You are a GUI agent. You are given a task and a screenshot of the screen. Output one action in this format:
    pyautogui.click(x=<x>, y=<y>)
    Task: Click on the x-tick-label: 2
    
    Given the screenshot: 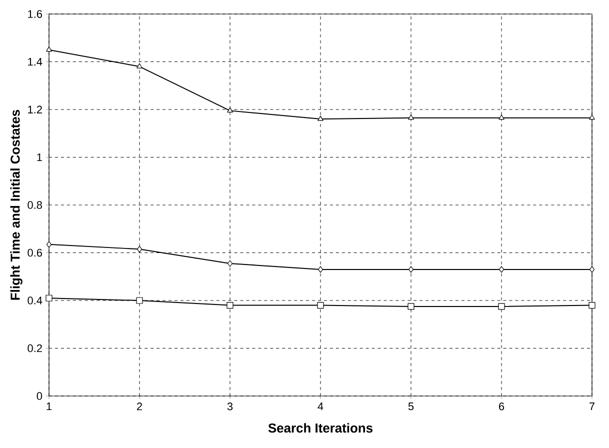 What is the action you would take?
    pyautogui.click(x=139, y=406)
    